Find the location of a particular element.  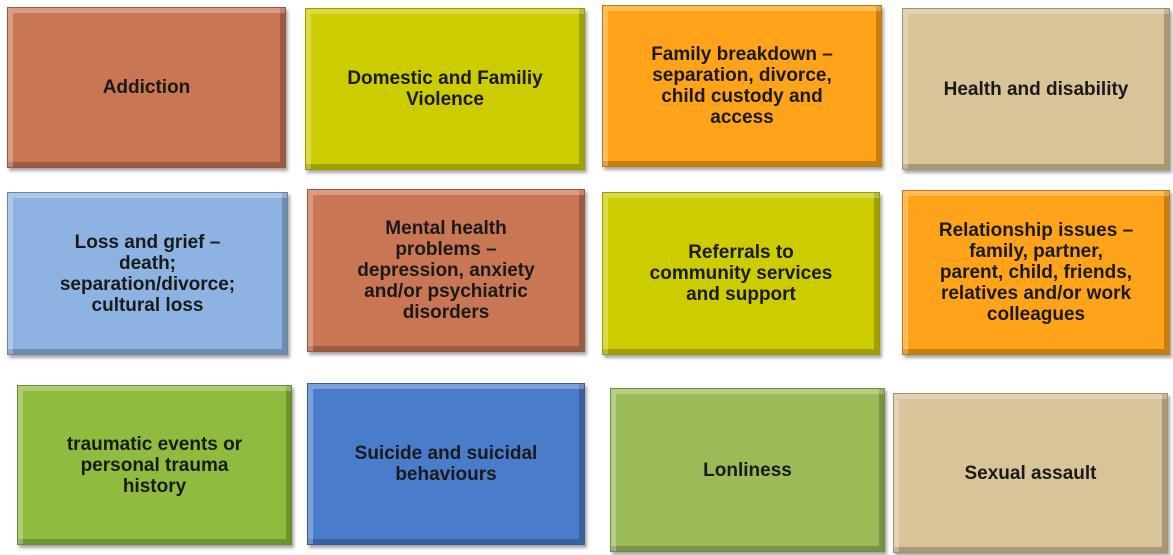

tile-label: disorders is located at coordinates (446, 312).